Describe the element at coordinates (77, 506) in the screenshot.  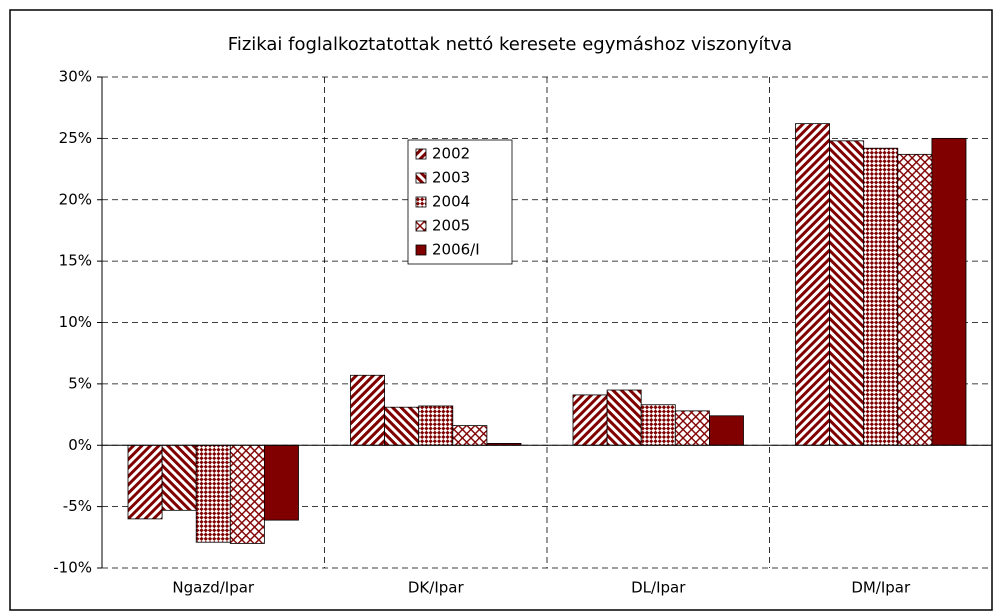
I see `y-tick-label: -5%` at that location.